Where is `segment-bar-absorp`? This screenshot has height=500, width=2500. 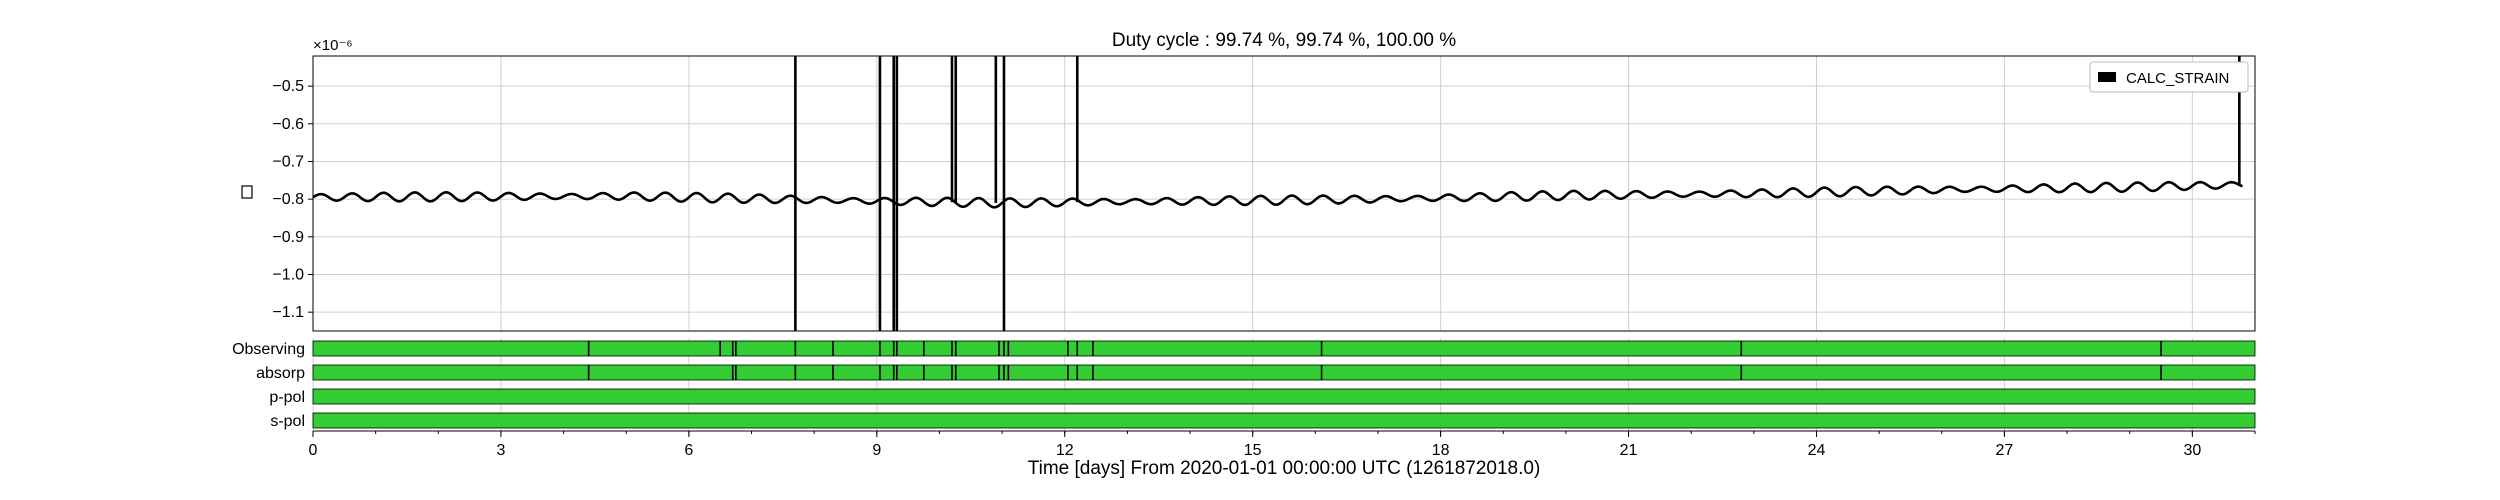
segment-bar-absorp is located at coordinates (1284, 372).